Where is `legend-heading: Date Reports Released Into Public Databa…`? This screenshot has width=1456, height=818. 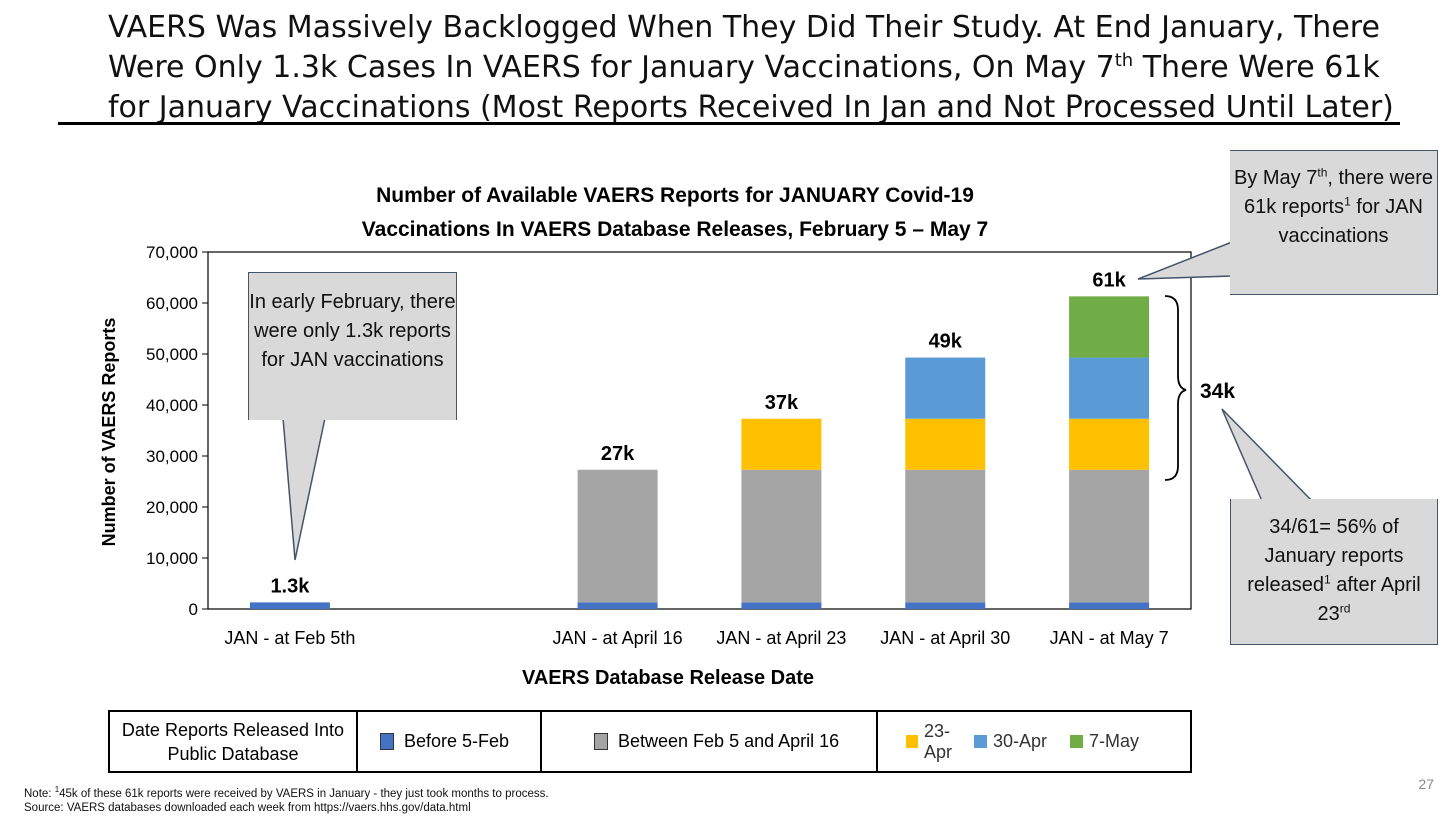
legend-heading: Date Reports Released Into Public Databa… is located at coordinates (234, 741).